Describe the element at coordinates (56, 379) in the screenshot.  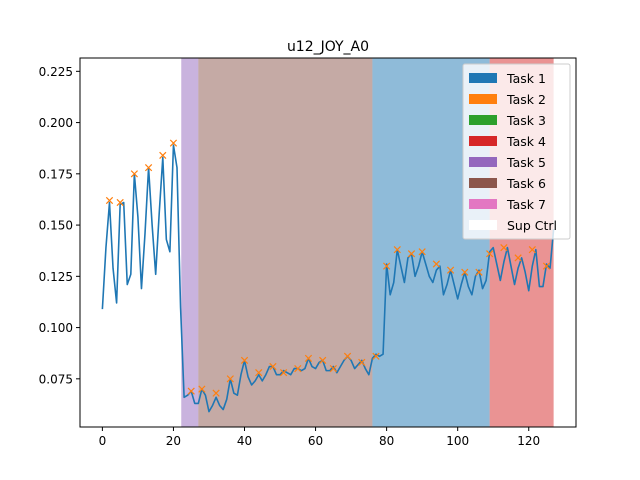
I see `y-tick-label: 0.075` at that location.